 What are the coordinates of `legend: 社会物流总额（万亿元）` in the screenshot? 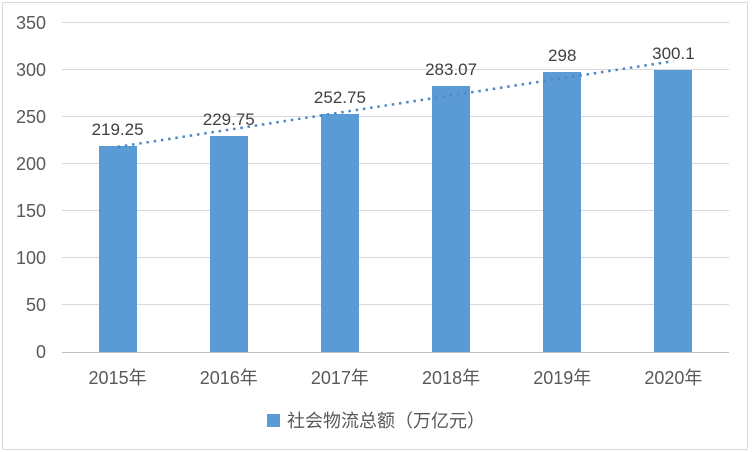 It's located at (376, 420).